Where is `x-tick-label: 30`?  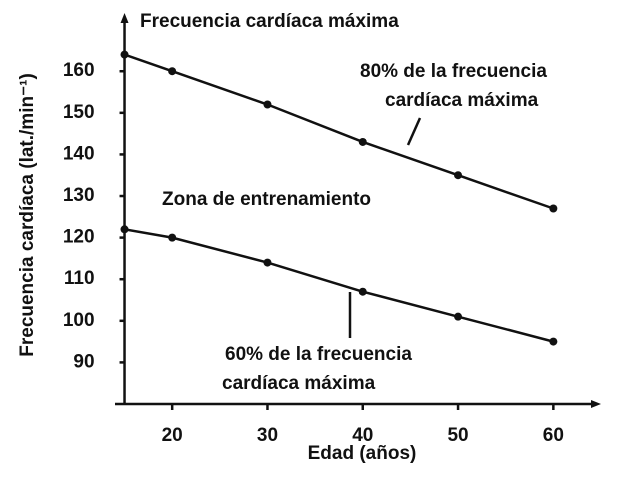
x-tick-label: 30 is located at coordinates (267, 435).